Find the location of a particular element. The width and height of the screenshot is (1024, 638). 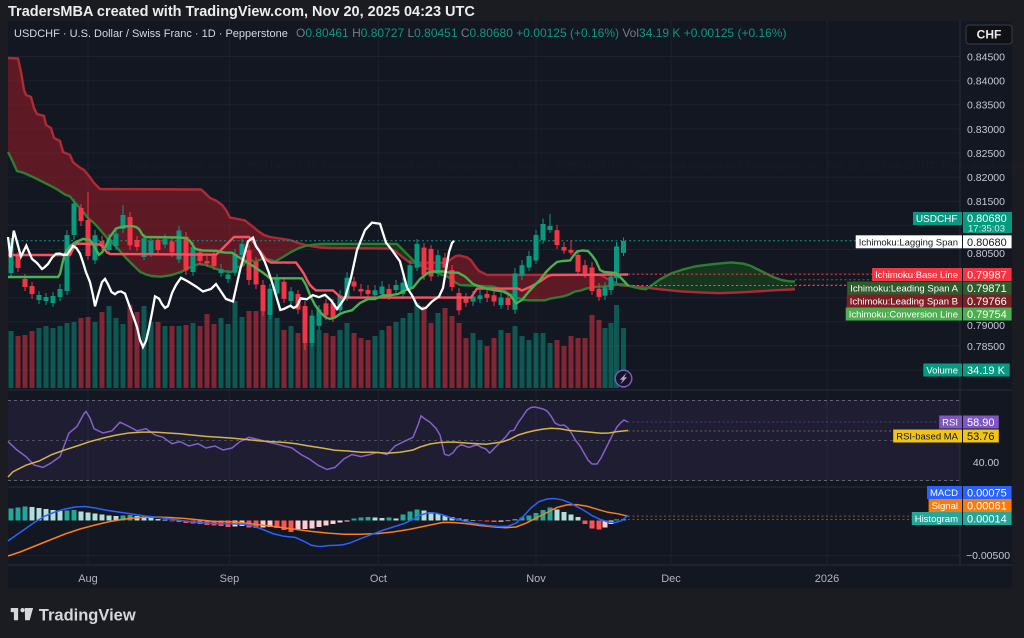

svg-text: 0.78500 is located at coordinates (986, 347).